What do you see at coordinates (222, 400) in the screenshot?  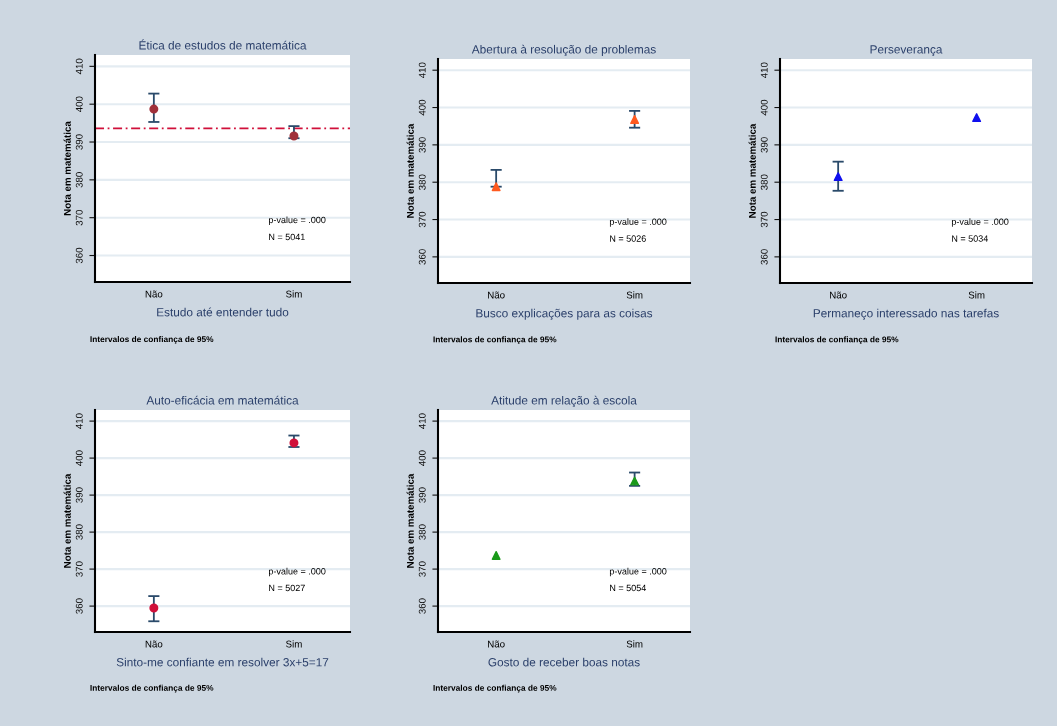 I see `chart-title: Auto-eficácia em matemática` at bounding box center [222, 400].